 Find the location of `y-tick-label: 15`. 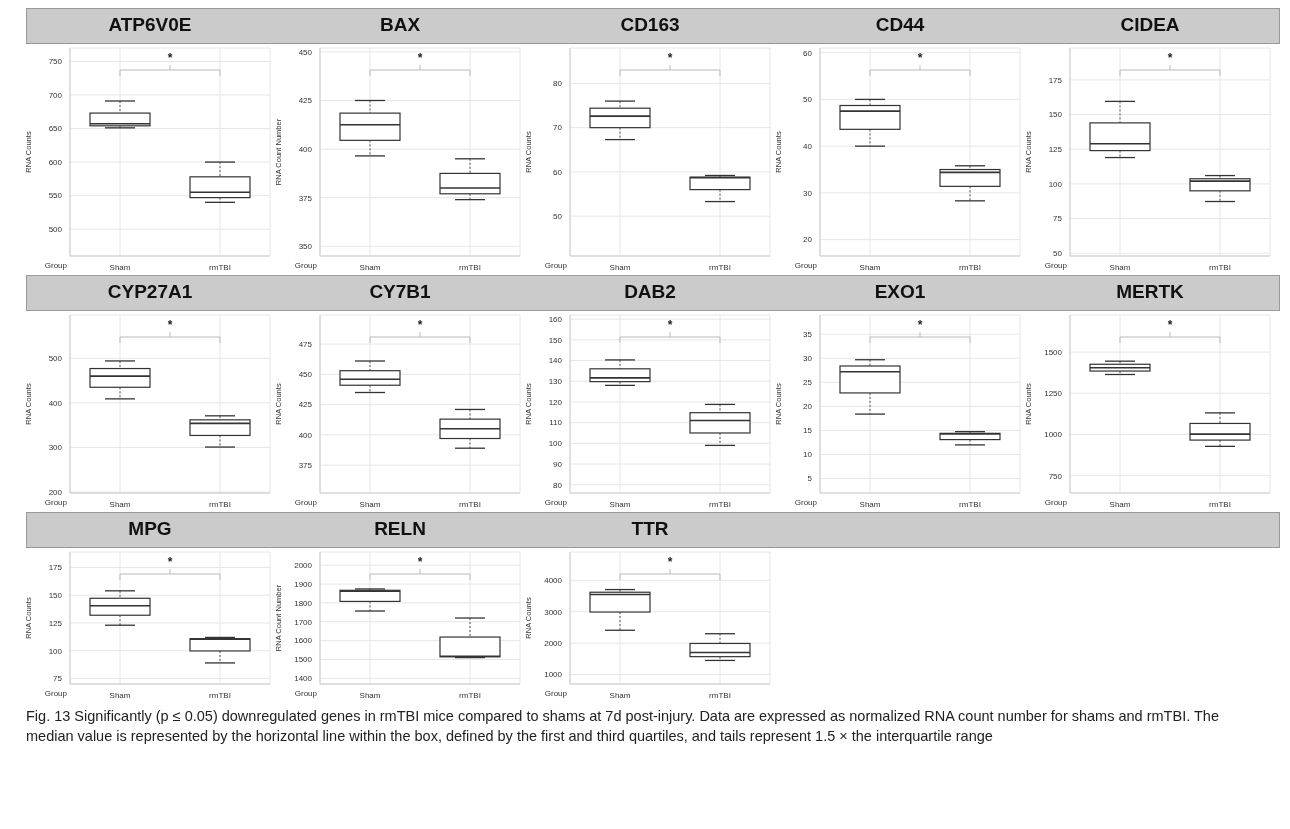

y-tick-label: 15 is located at coordinates (808, 431).